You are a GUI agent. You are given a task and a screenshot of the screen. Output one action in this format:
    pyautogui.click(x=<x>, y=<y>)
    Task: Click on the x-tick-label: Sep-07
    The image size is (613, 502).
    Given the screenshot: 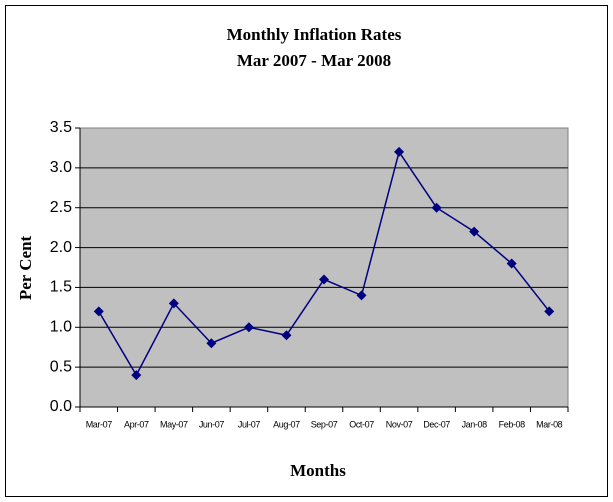 What is the action you would take?
    pyautogui.click(x=324, y=424)
    